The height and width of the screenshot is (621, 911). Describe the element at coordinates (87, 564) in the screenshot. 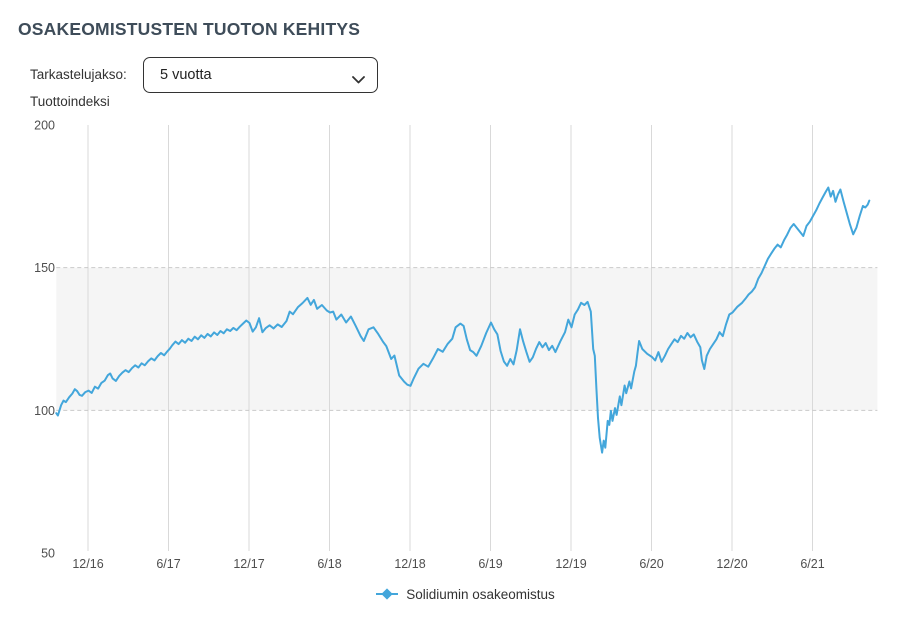

I see `x-tick-label: 12/16` at that location.